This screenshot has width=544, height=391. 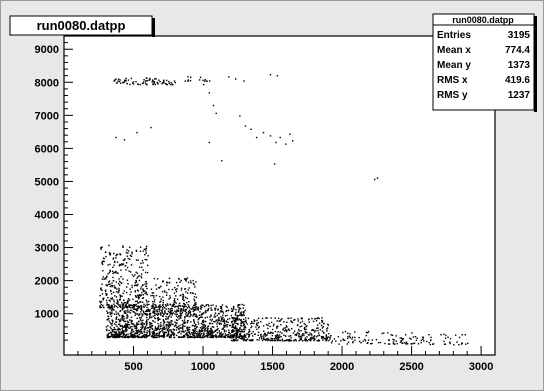 What do you see at coordinates (452, 80) in the screenshot?
I see `stats-label-rms-x: RMS x` at bounding box center [452, 80].